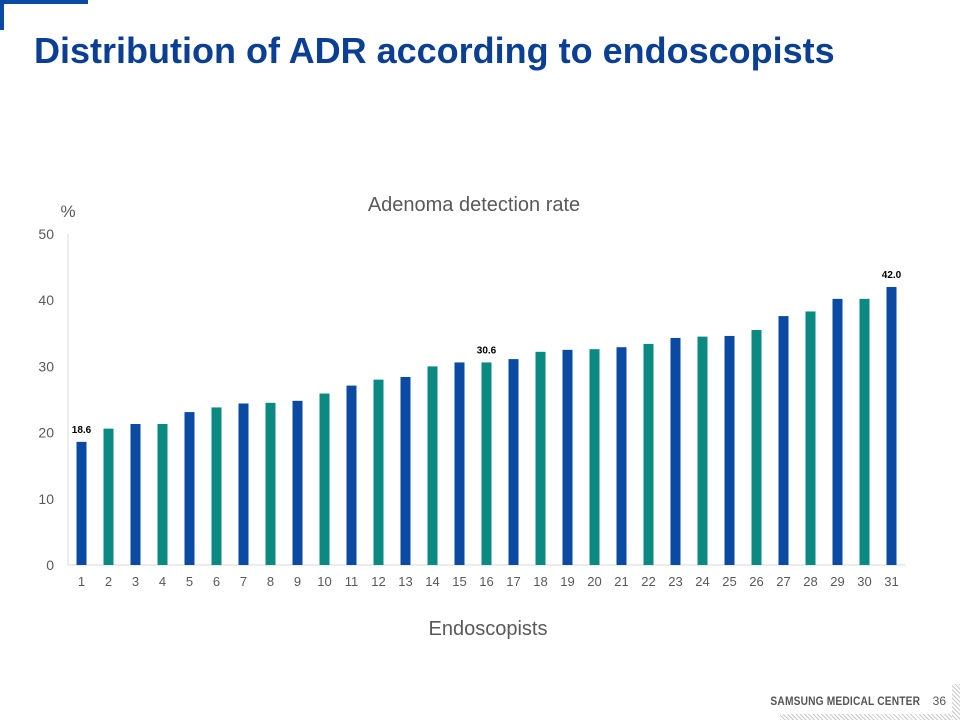 This screenshot has height=720, width=960. I want to click on x-tick-label: 3, so click(135, 581).